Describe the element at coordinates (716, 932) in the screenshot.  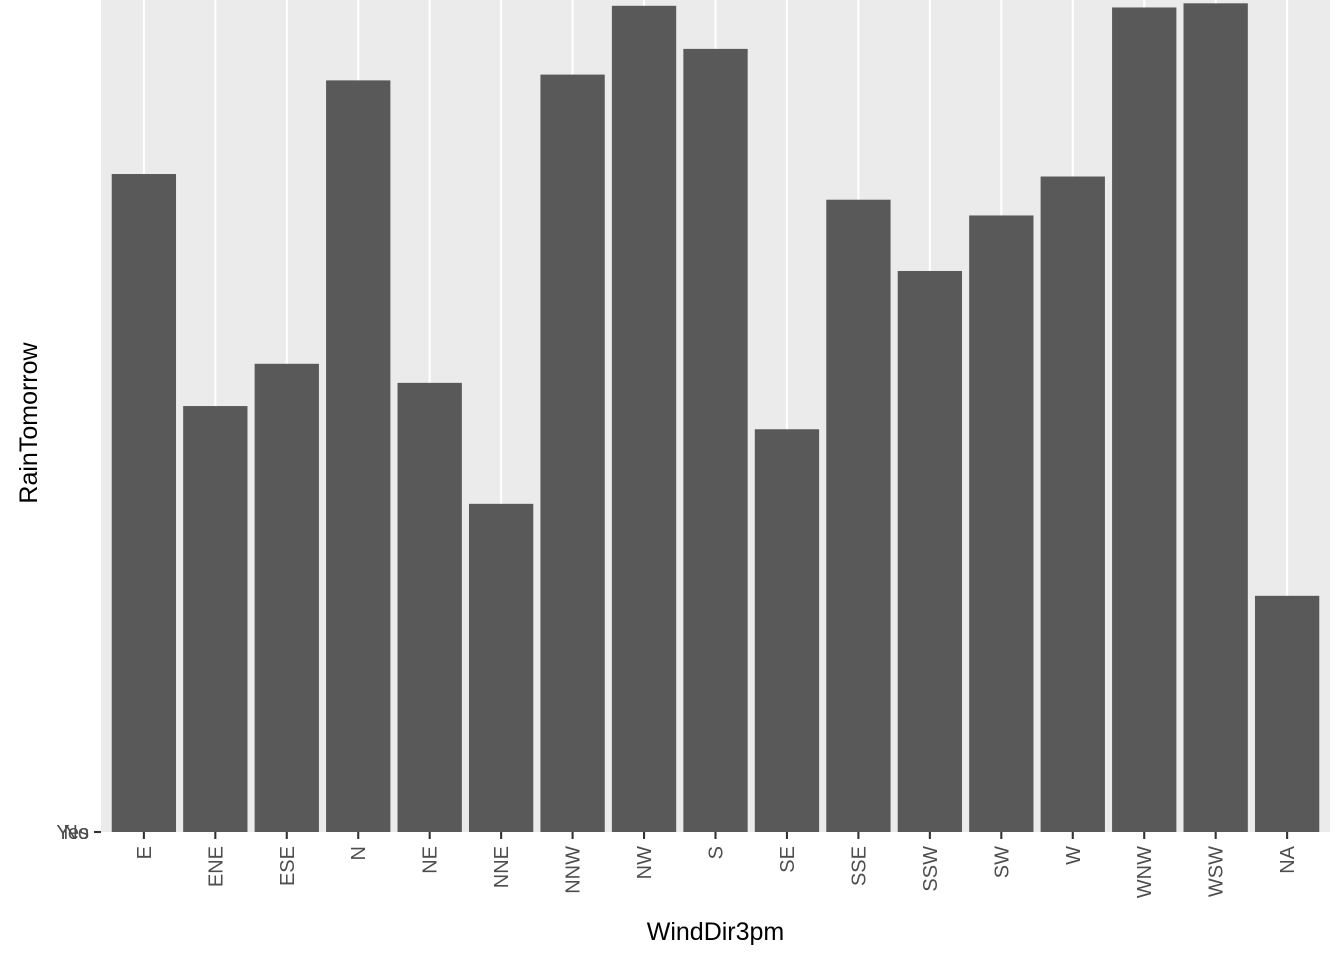
I see `x-axis-title: WindDir3pm` at that location.